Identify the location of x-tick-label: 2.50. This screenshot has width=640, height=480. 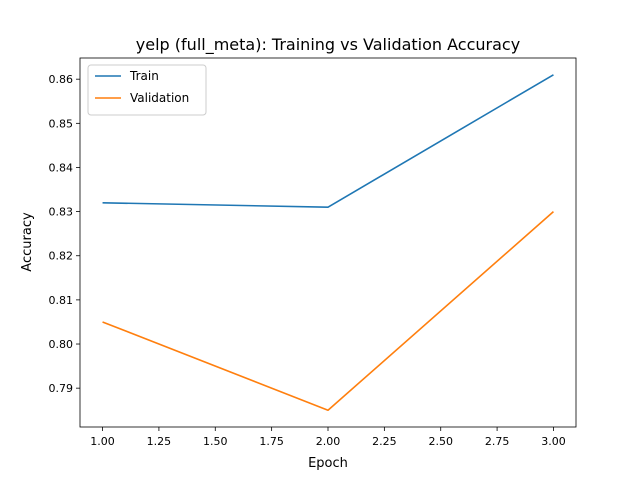
(440, 441).